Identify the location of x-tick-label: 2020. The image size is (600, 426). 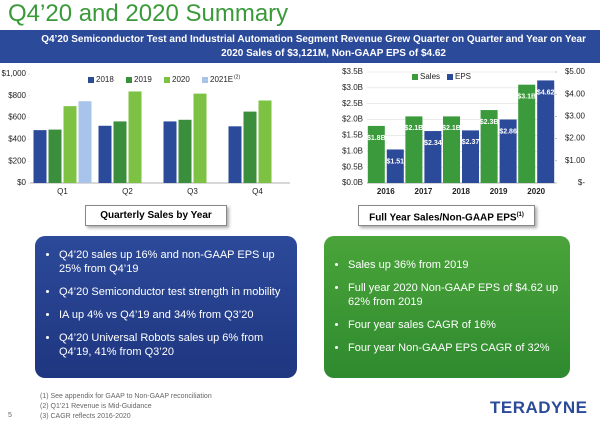
(536, 191).